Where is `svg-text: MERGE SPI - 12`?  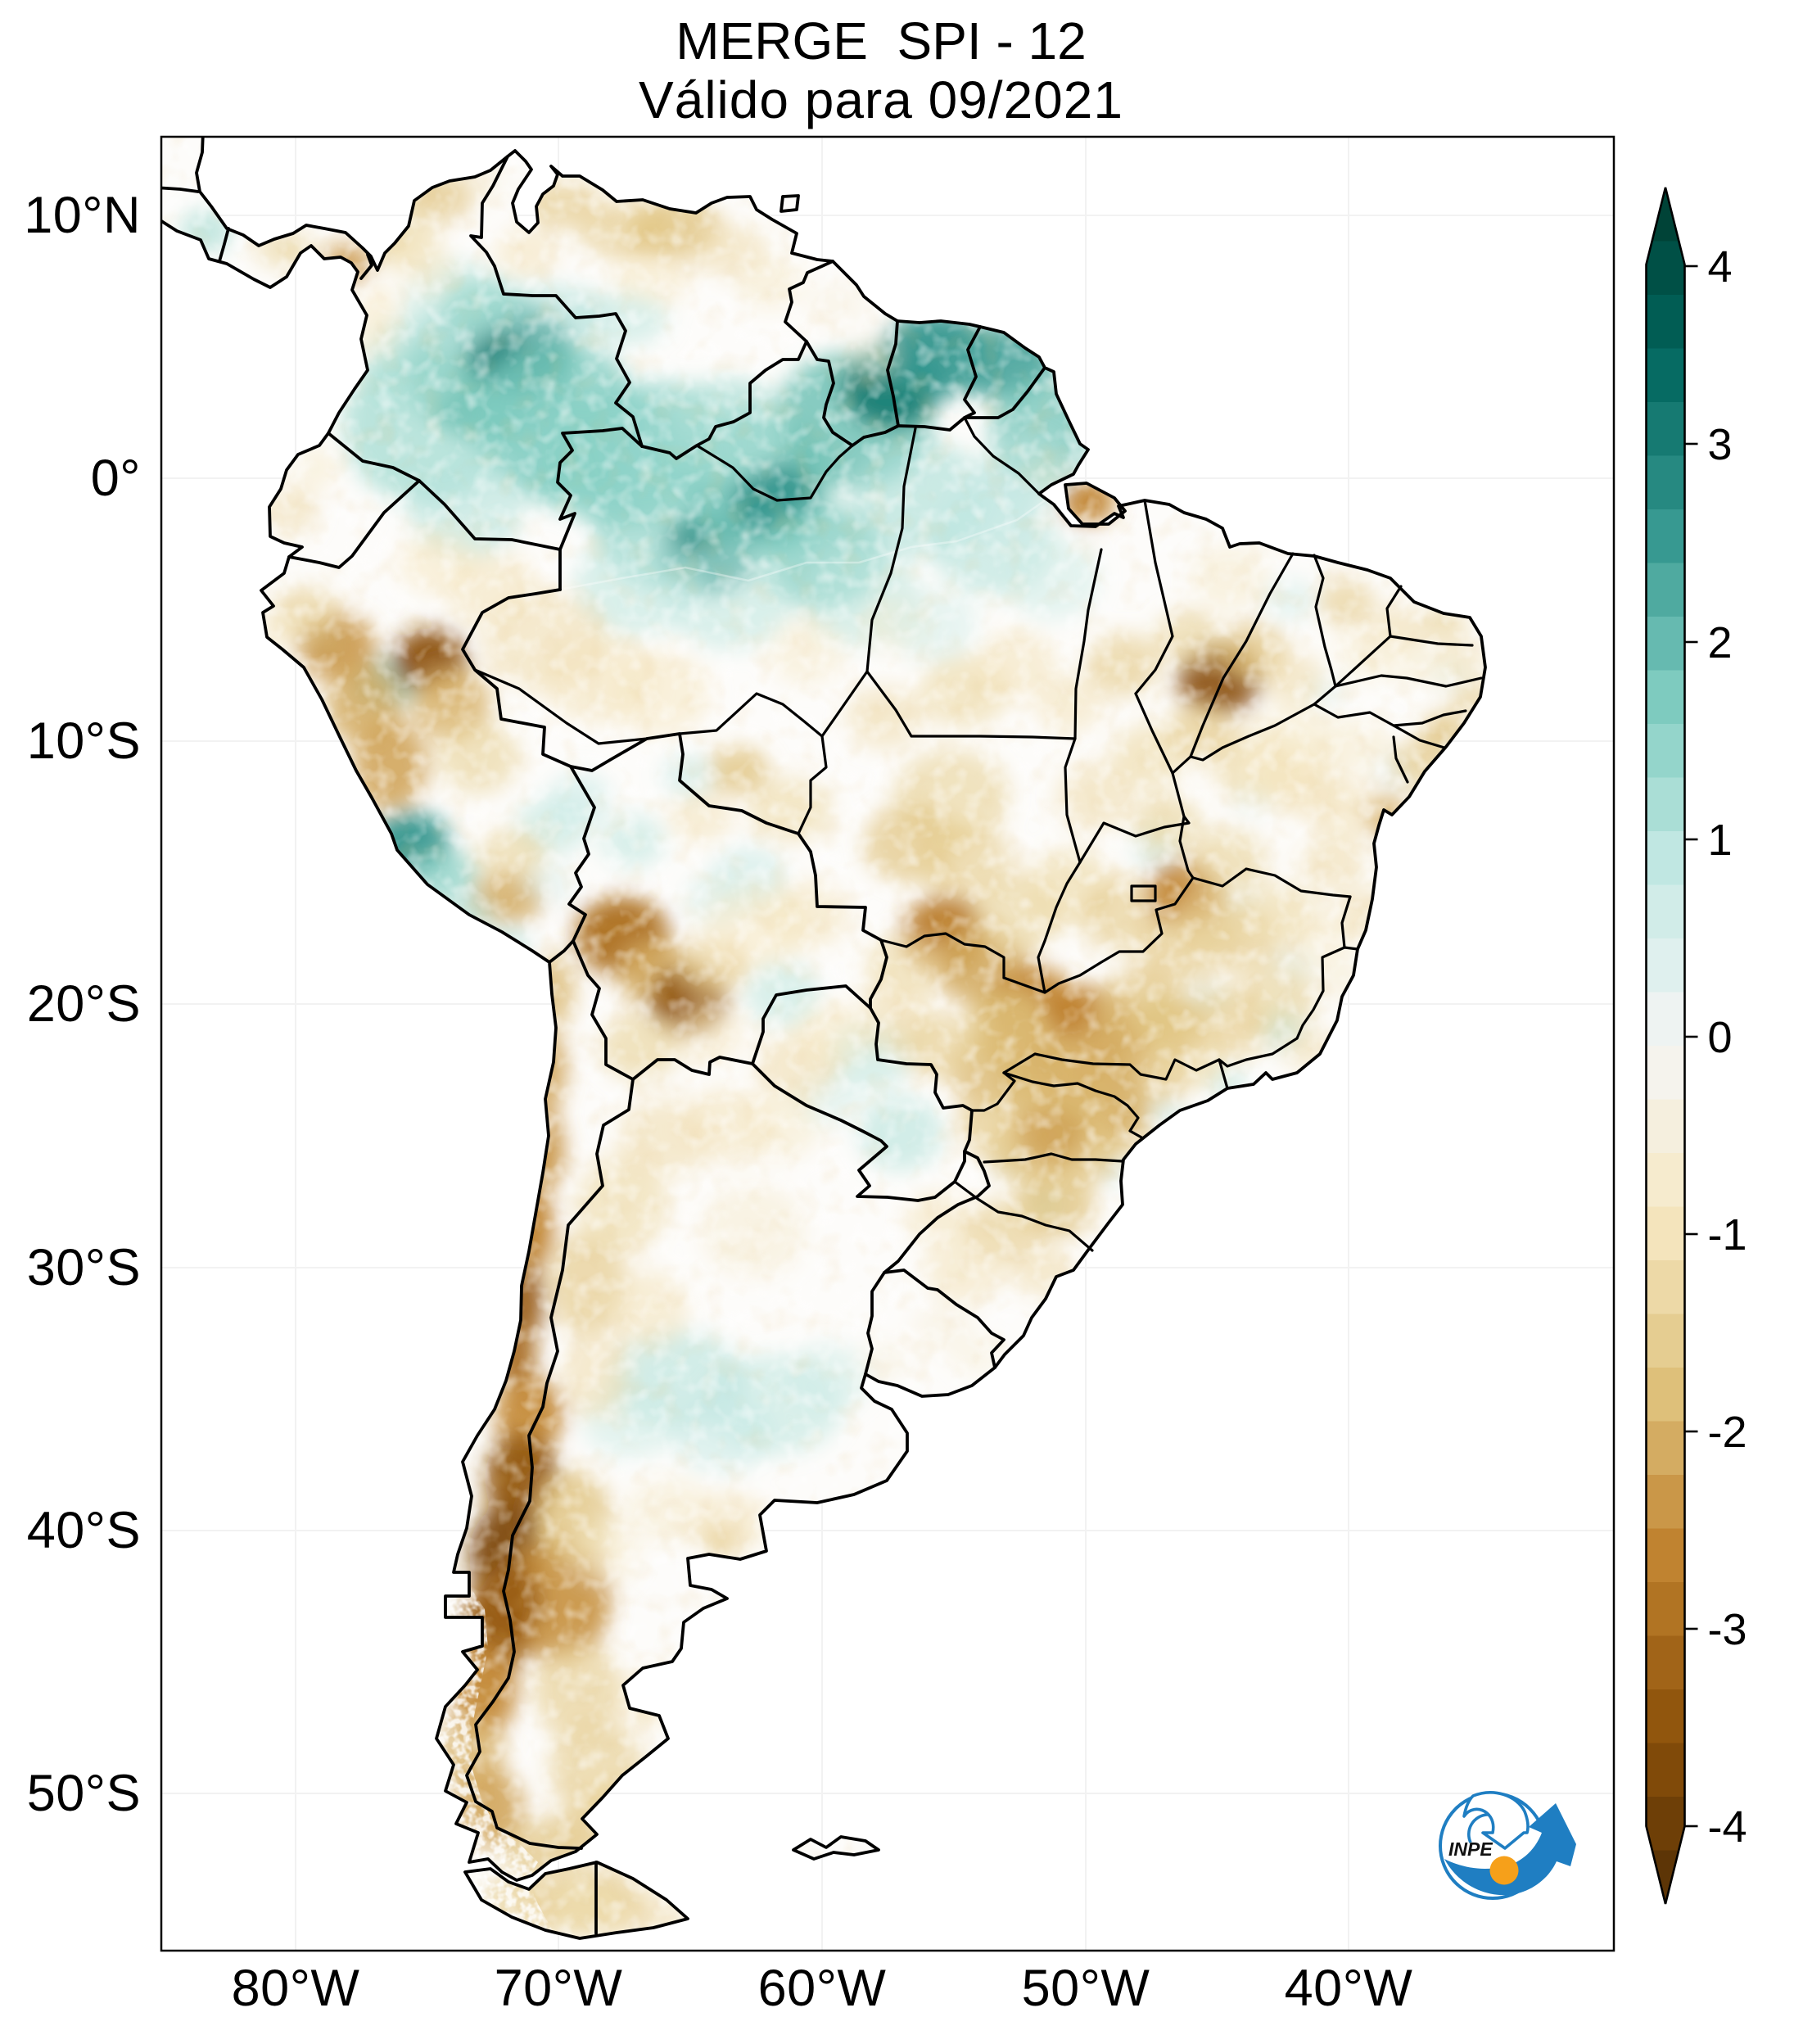
svg-text: MERGE SPI - 12 is located at coordinates (881, 40).